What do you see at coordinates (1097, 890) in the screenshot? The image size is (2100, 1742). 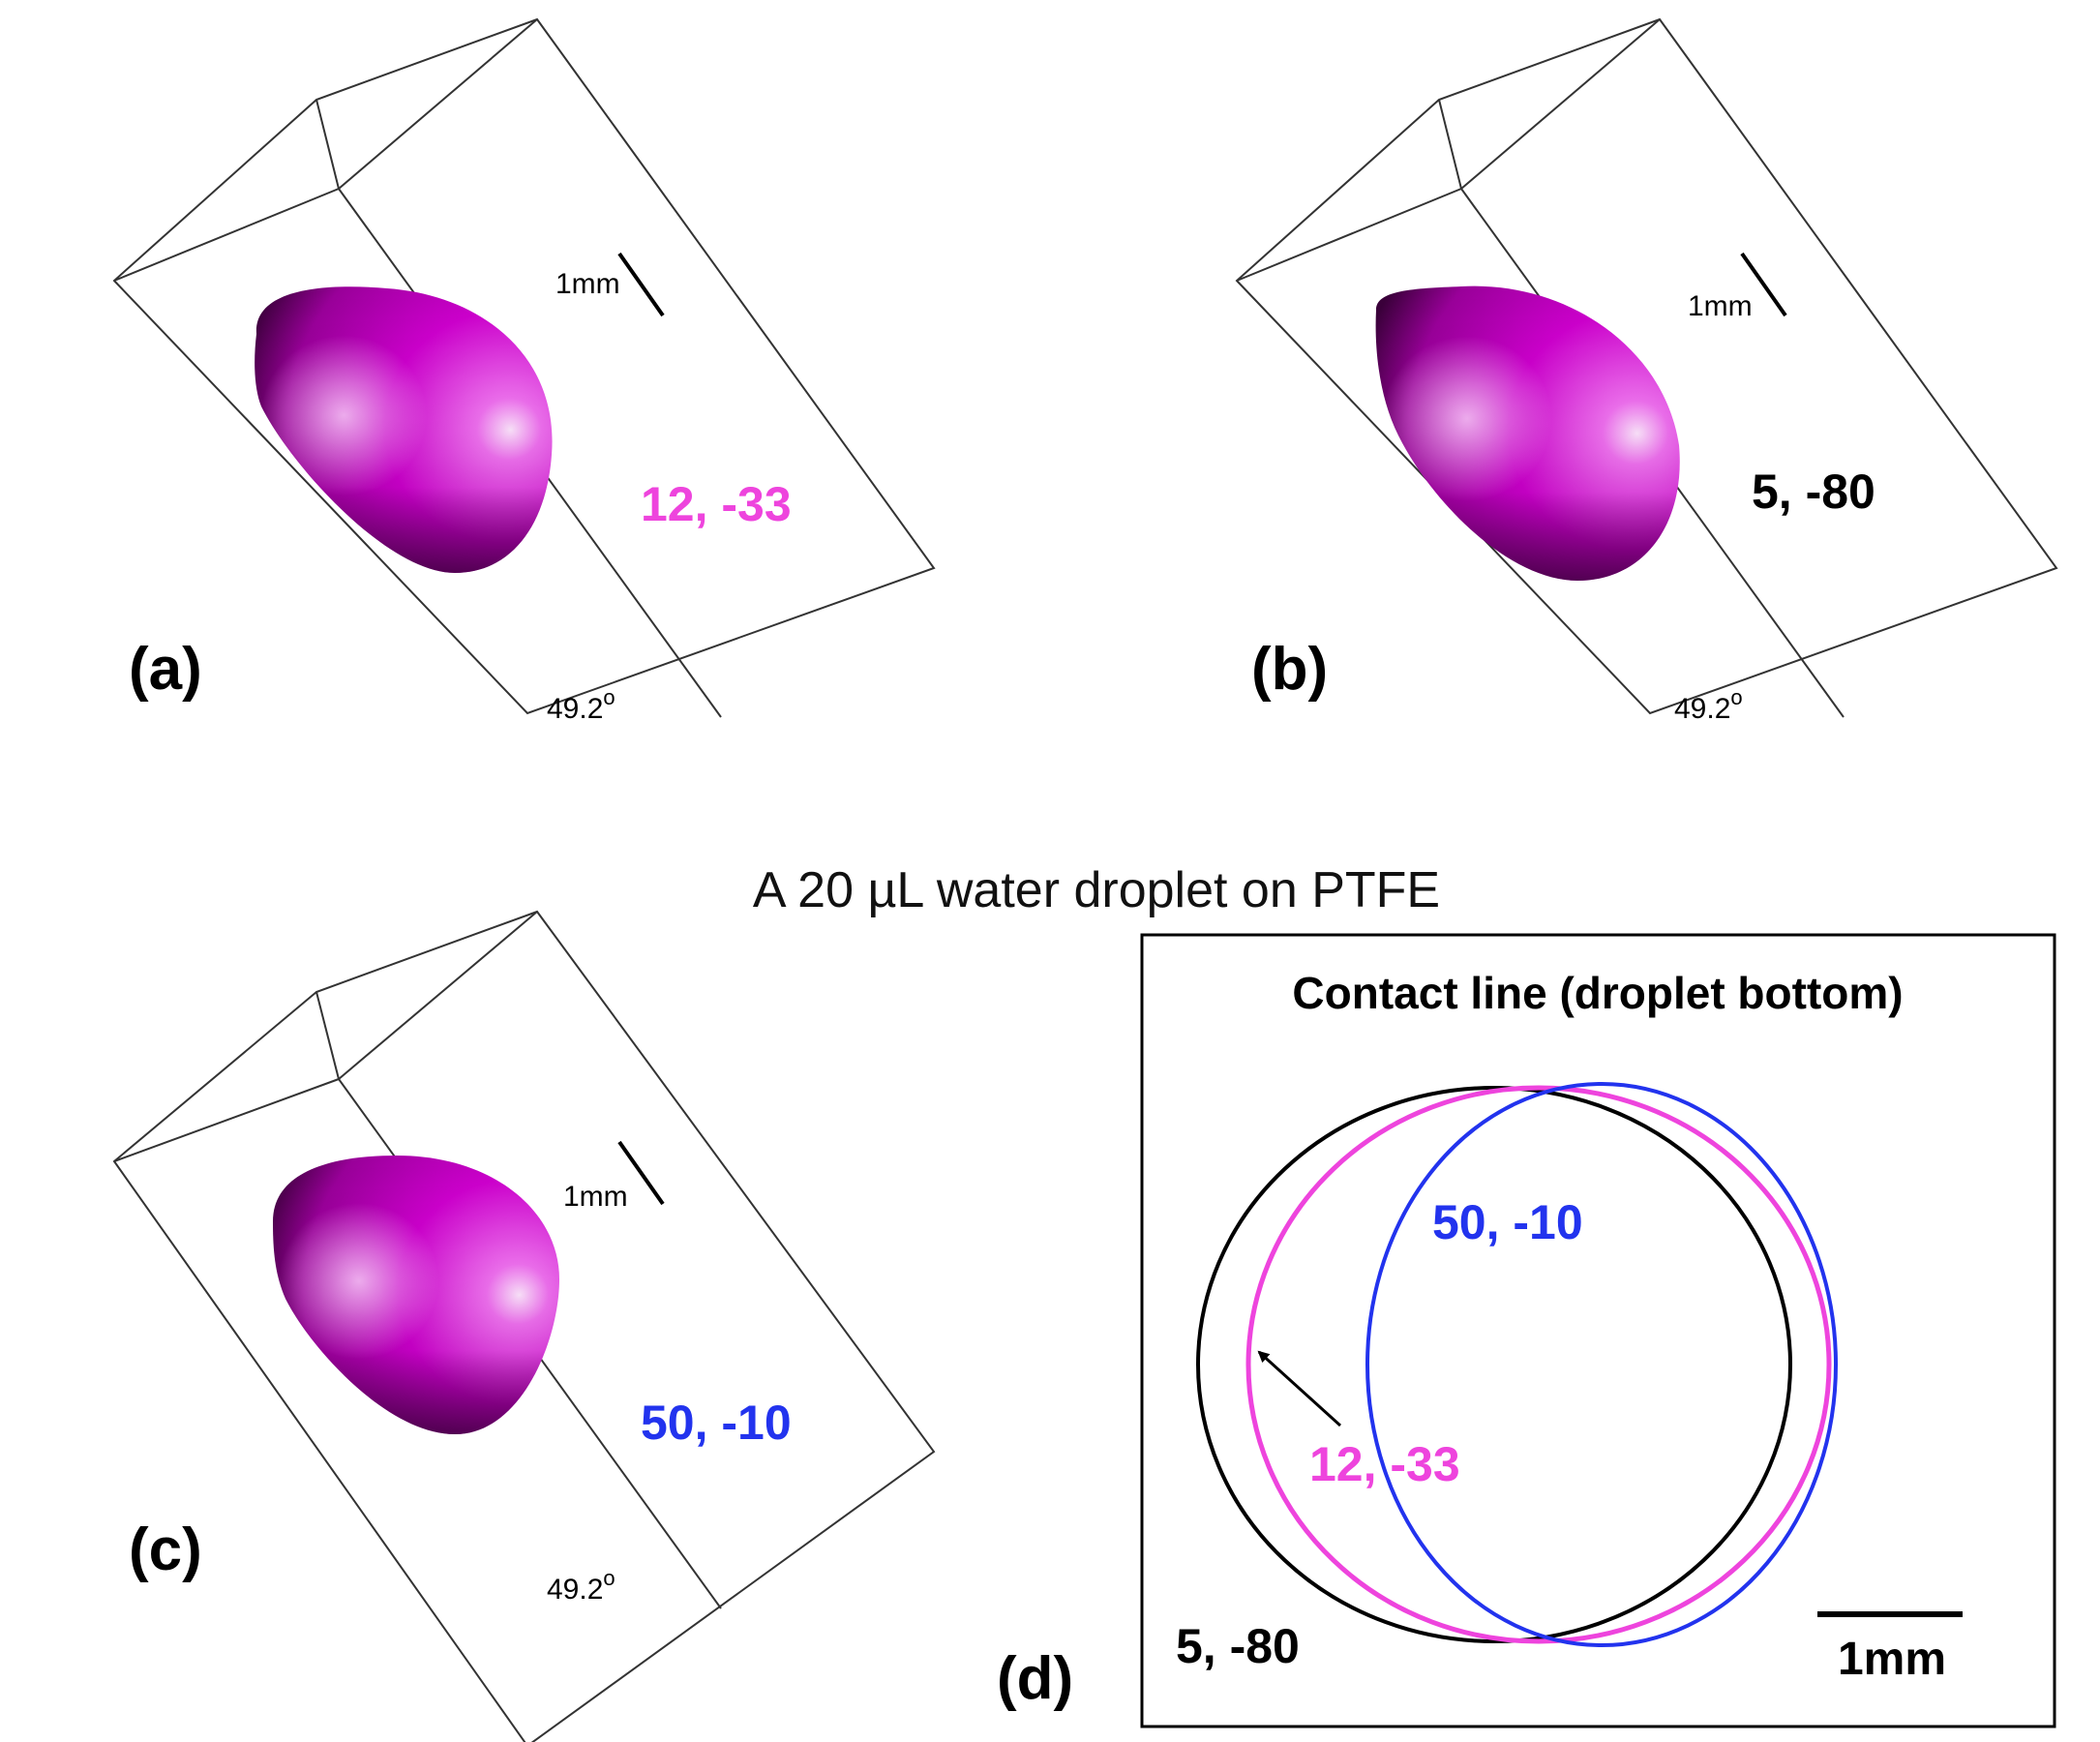 I see `figure-caption: A 20 µL water droplet on PTFE` at bounding box center [1097, 890].